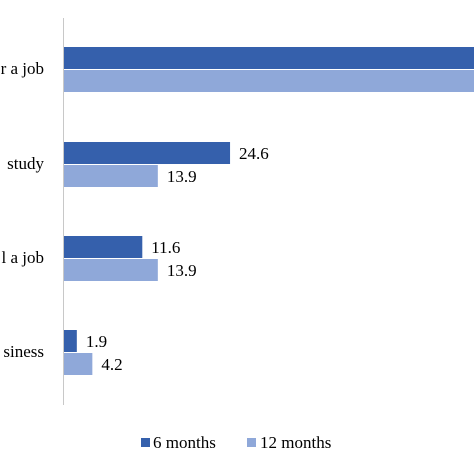  What do you see at coordinates (22, 68) in the screenshot?
I see `category-label: r a job` at bounding box center [22, 68].